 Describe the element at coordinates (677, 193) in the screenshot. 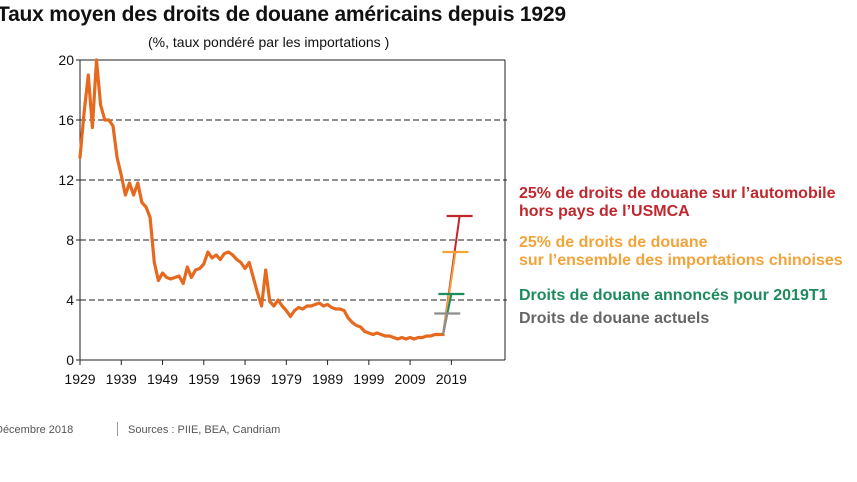

I see `annotation-0-line-0: 25% de droits de douane sur l’automobile` at that location.